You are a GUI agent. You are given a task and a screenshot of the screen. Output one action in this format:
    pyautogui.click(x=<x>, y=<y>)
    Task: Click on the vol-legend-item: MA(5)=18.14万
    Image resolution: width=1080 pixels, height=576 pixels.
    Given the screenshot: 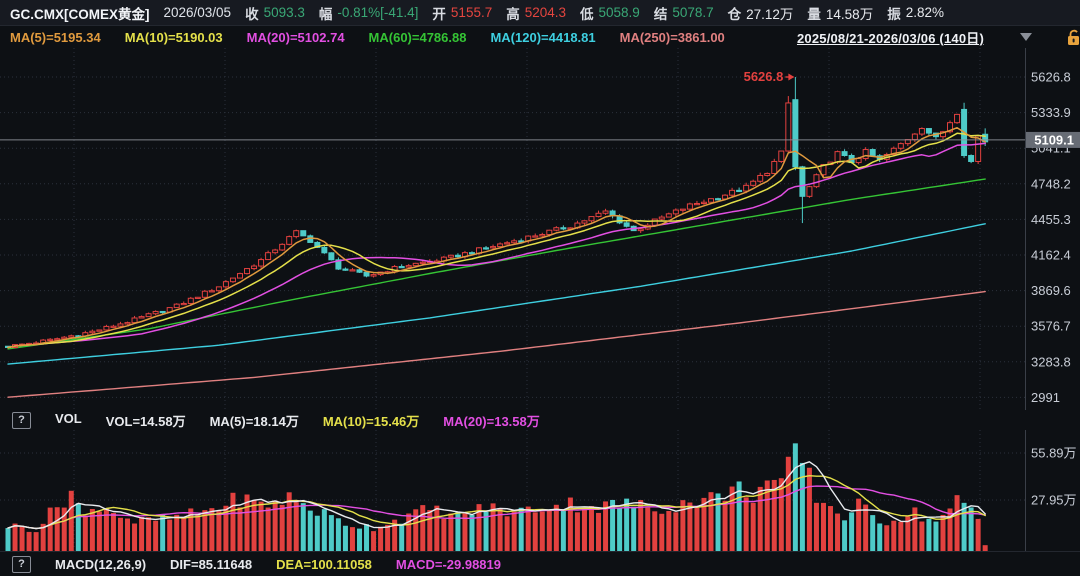 What is the action you would take?
    pyautogui.click(x=254, y=421)
    